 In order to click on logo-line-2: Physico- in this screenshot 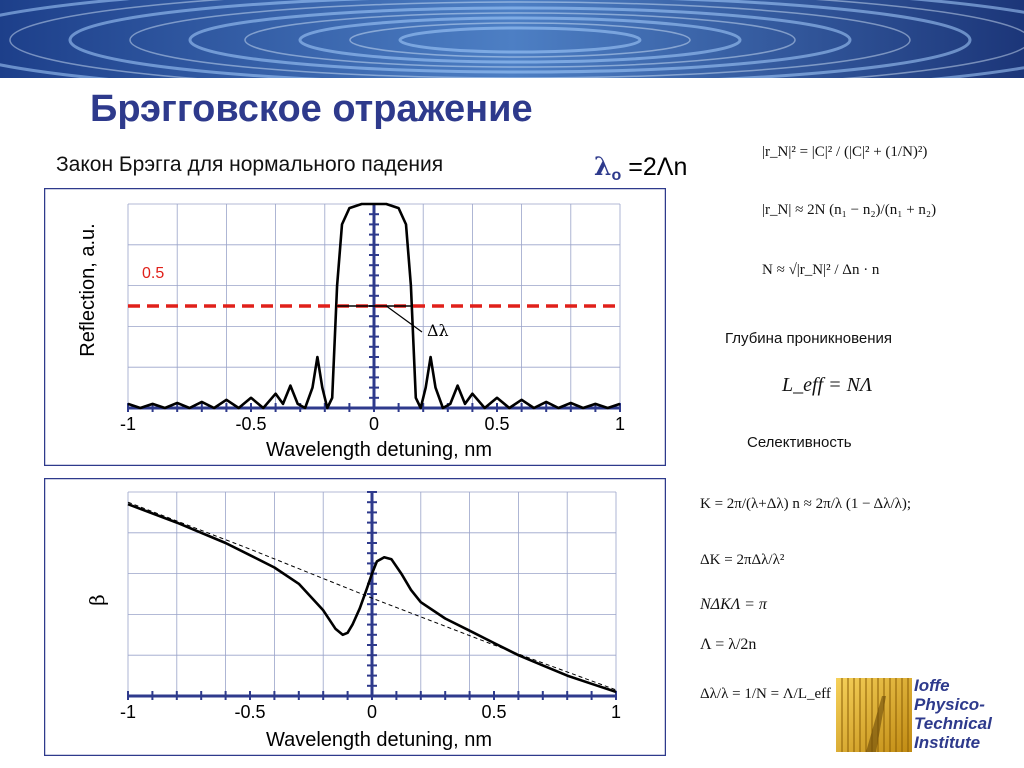, I will do `click(949, 704)`.